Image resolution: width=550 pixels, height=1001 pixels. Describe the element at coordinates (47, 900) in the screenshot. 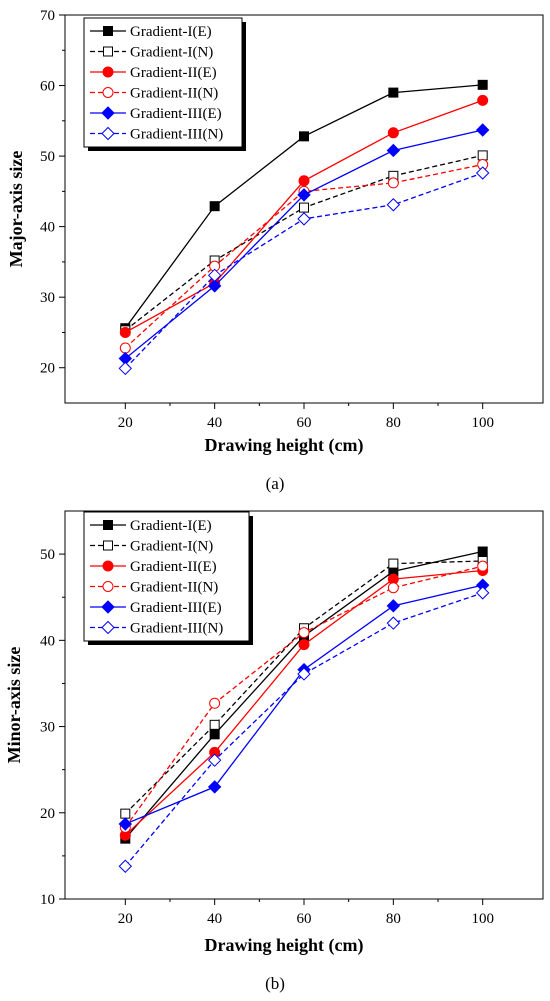

I see `y-tick-label: 10` at that location.